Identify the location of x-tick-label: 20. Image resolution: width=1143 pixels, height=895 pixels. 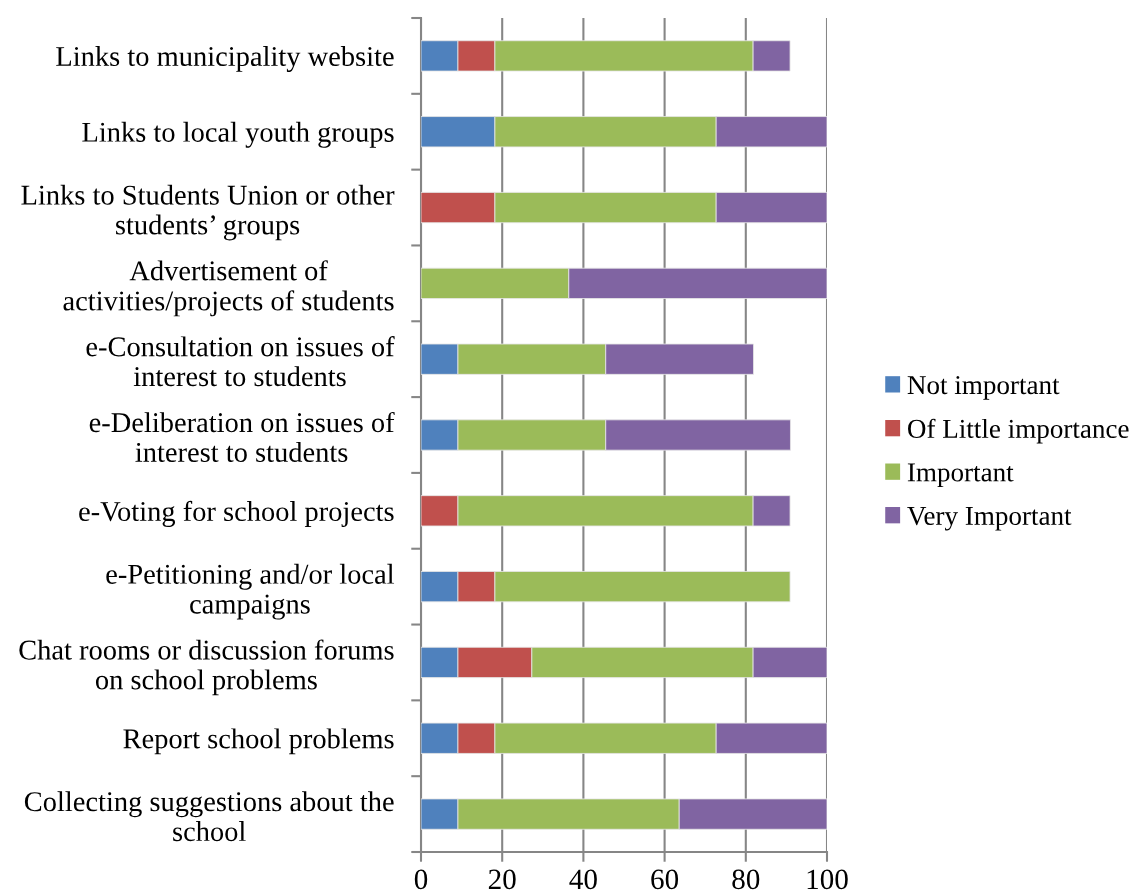
(502, 879).